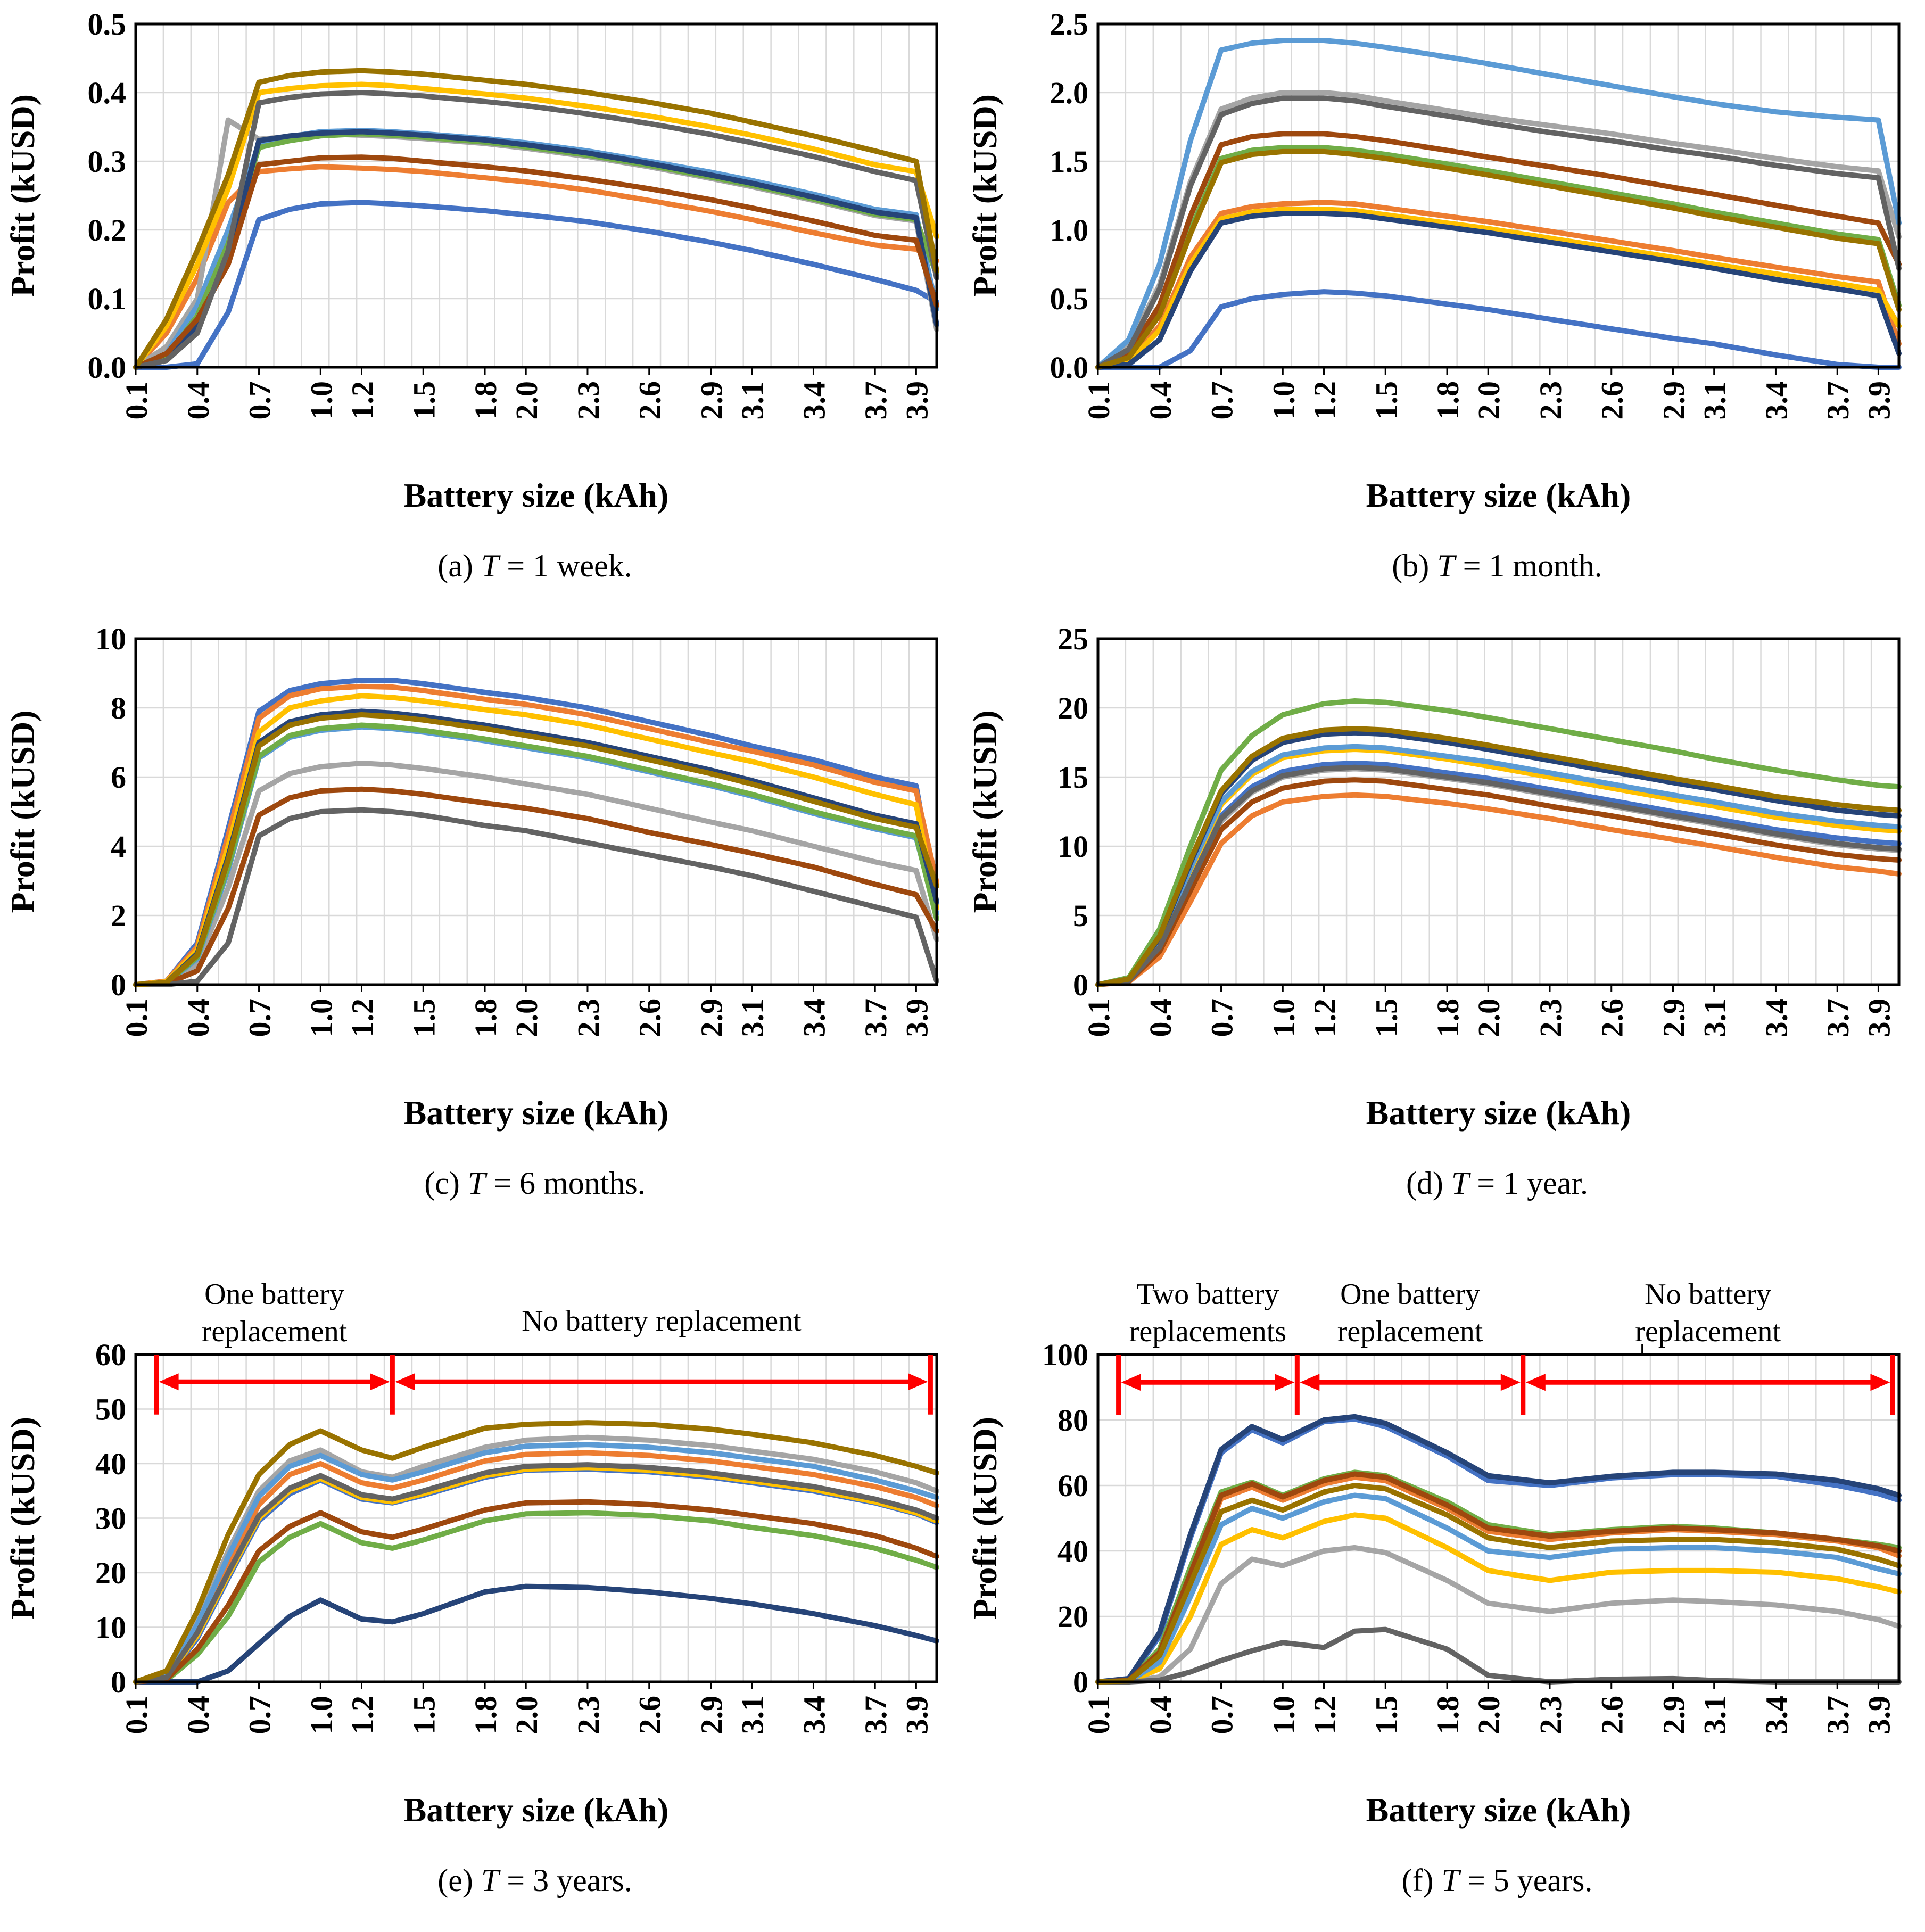 Image resolution: width=1925 pixels, height=1932 pixels. Describe the element at coordinates (1530, 1881) in the screenshot. I see `caption-text: = 5 years.` at that location.